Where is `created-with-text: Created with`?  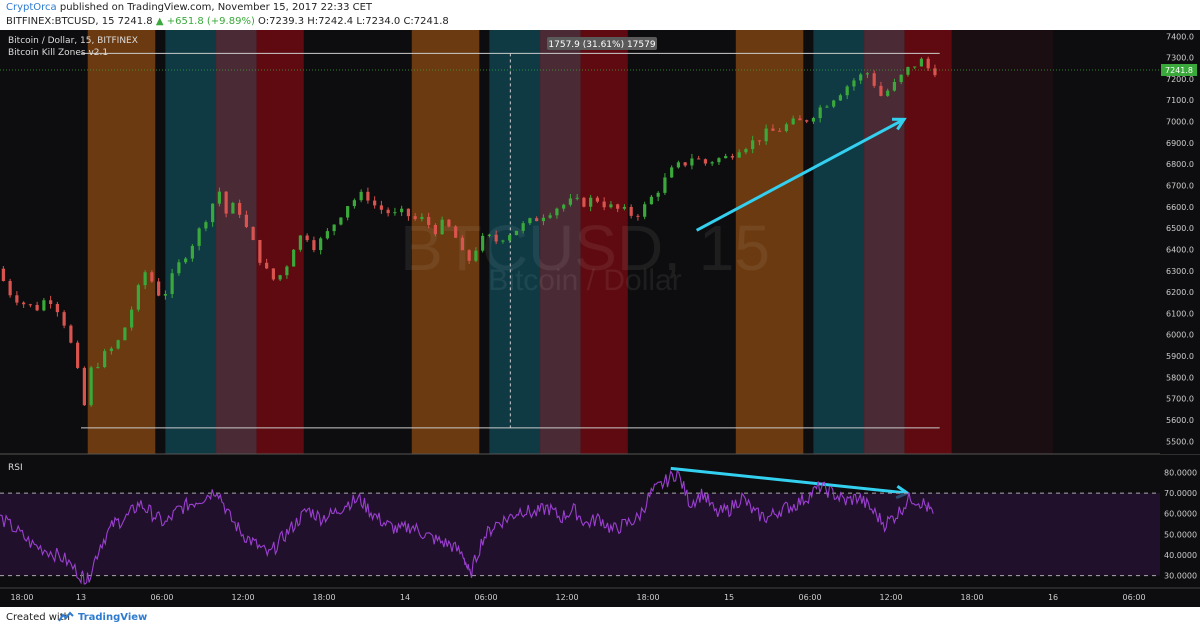 created-with-text: Created with is located at coordinates (38, 617).